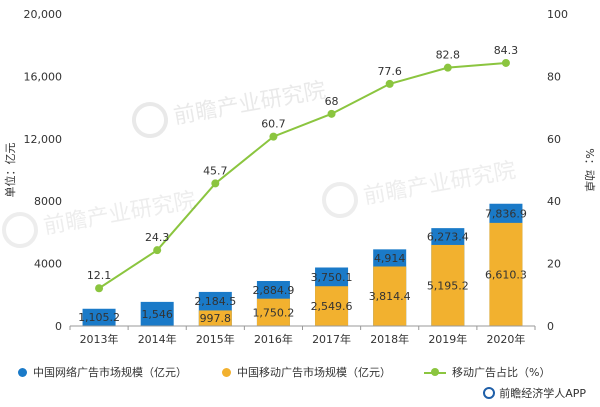 The height and width of the screenshot is (407, 600). I want to click on data-label-network: 6,273.4, so click(448, 237).